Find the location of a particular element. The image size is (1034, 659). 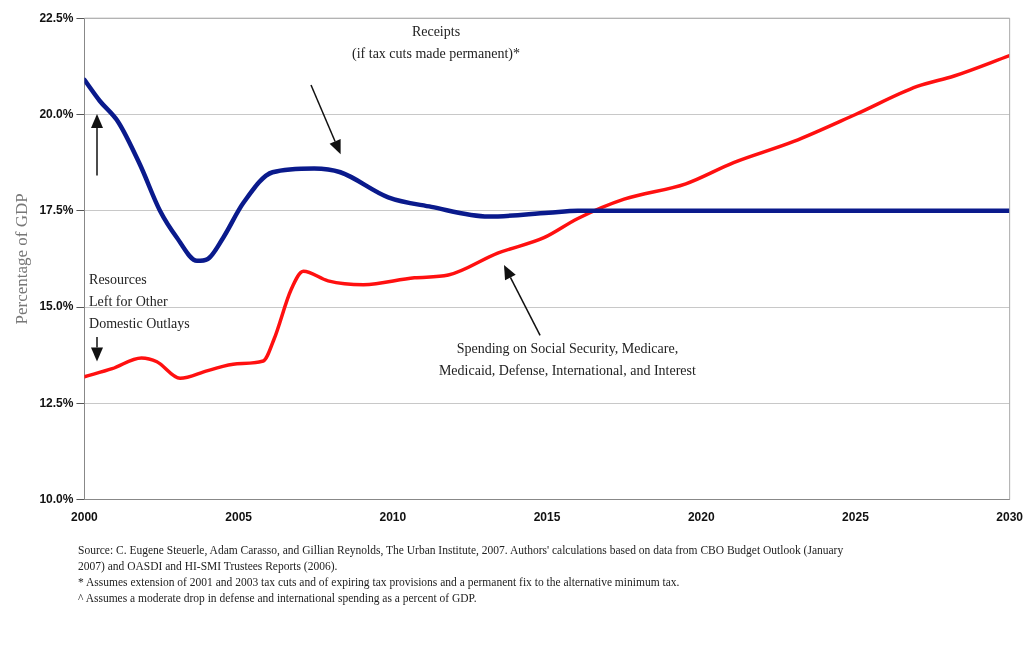

y-tick-label: 22.5% is located at coordinates (56, 17).